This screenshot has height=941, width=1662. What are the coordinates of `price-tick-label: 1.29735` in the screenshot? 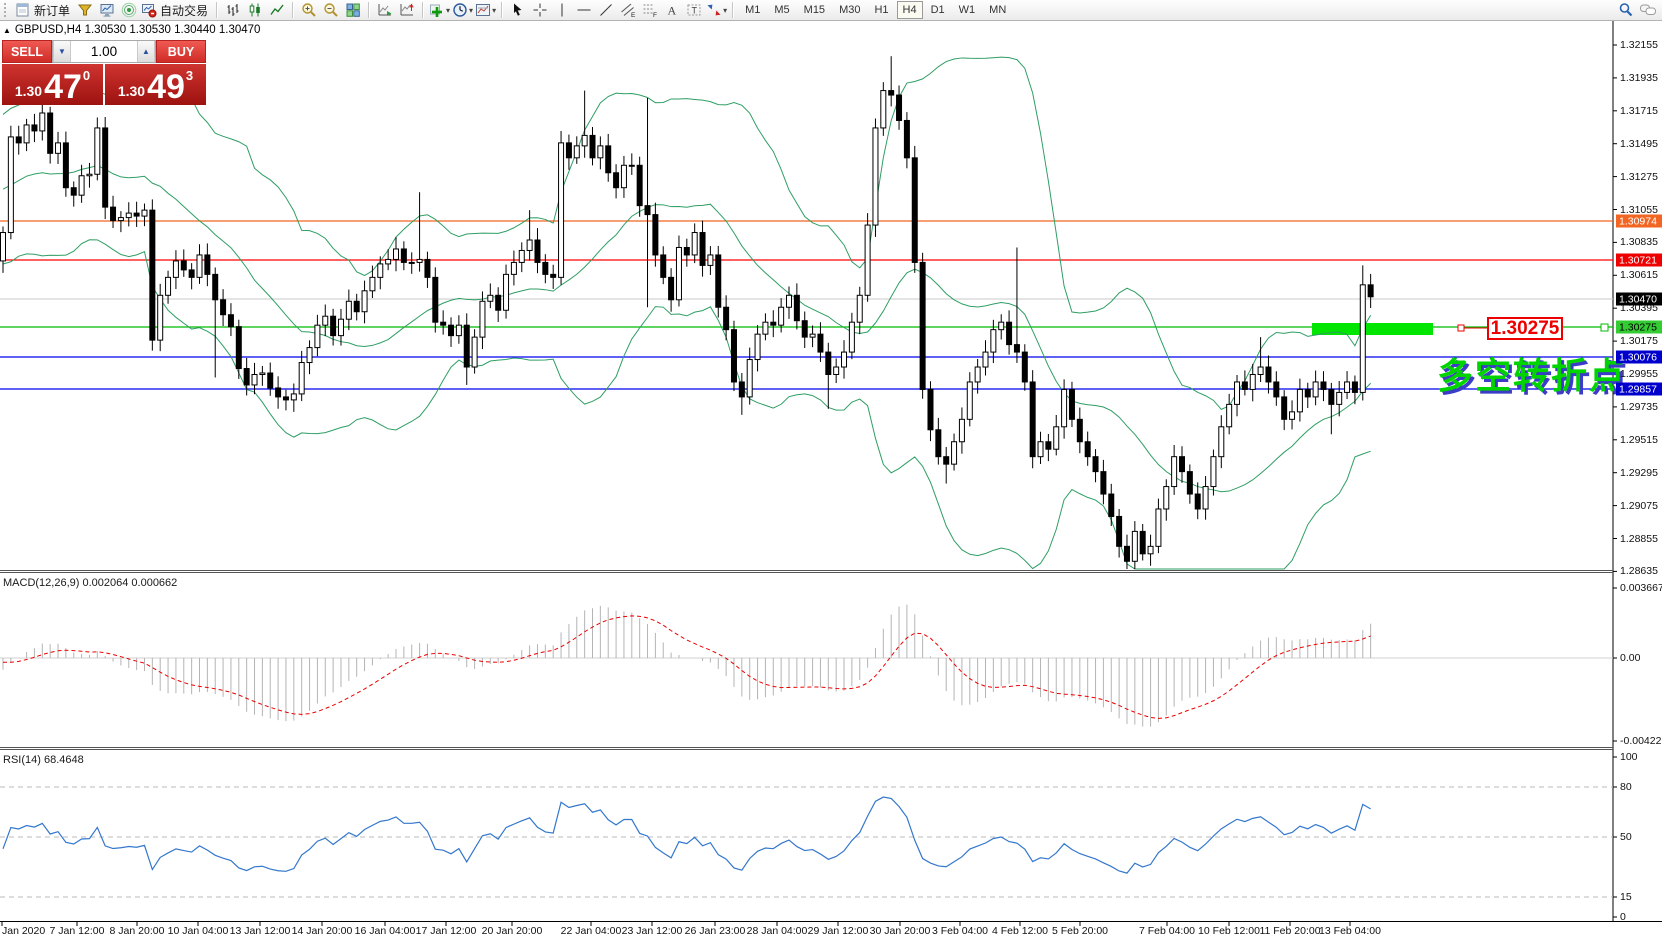 It's located at (1639, 406).